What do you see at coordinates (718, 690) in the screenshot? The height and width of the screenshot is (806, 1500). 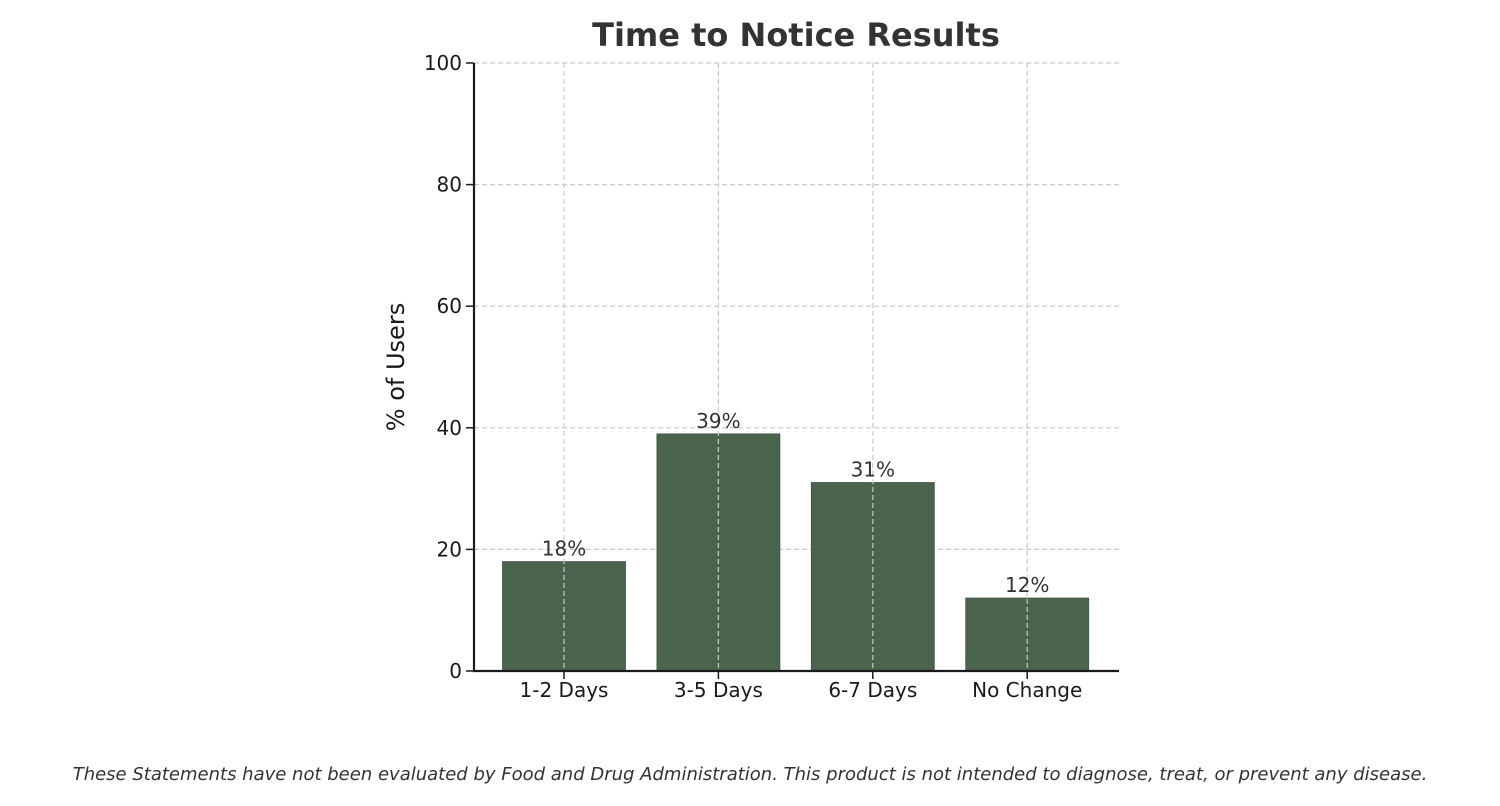 I see `x-tick-label: 3-5 Days` at bounding box center [718, 690].